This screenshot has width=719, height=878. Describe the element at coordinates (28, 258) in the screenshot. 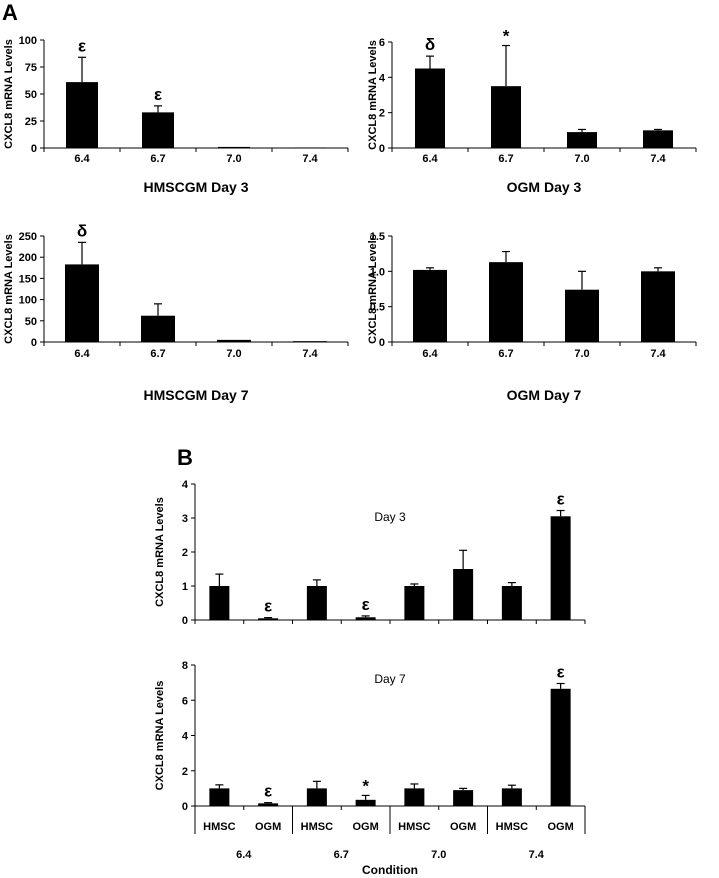

I see `y-tick-label: 200` at that location.